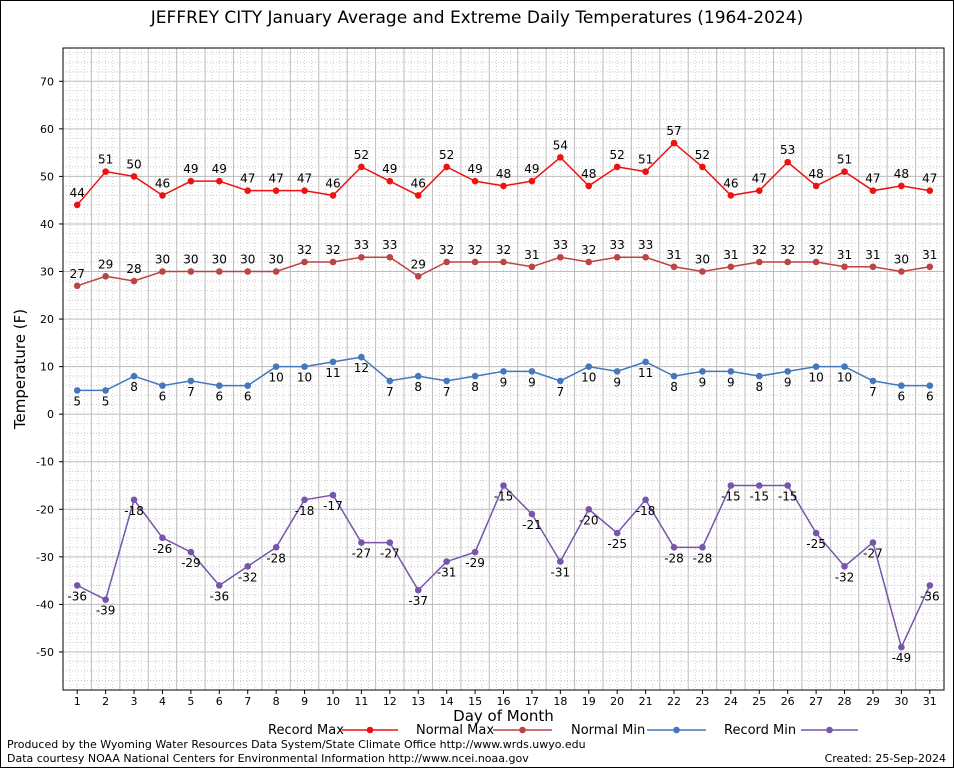 Image resolution: width=954 pixels, height=768 pixels. Describe the element at coordinates (816, 701) in the screenshot. I see `x-tick-label: 27` at that location.